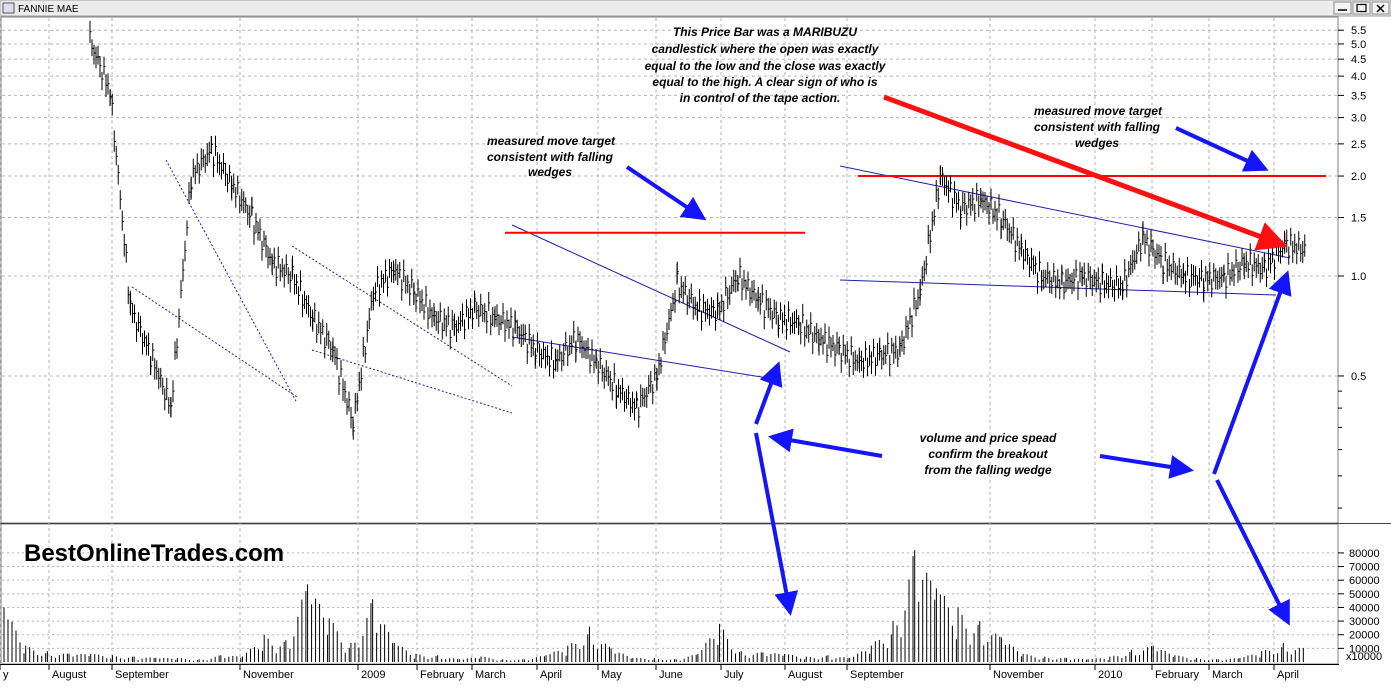 The image size is (1391, 688). I want to click on annotation-line: from the falling wedge, so click(988, 470).